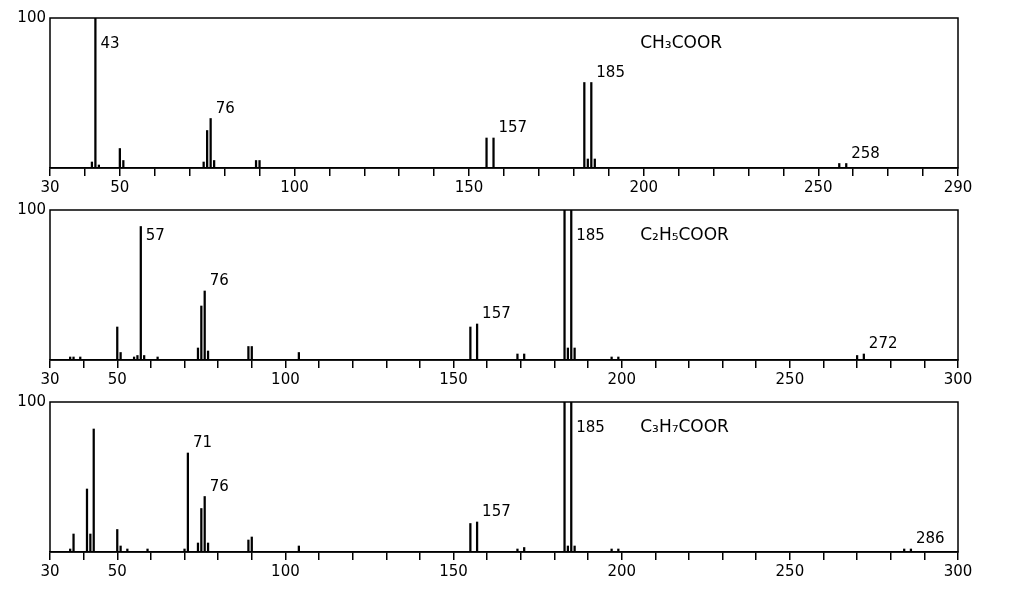 The image size is (1011, 593). Describe the element at coordinates (110, 43) in the screenshot. I see `annotation: 43` at that location.